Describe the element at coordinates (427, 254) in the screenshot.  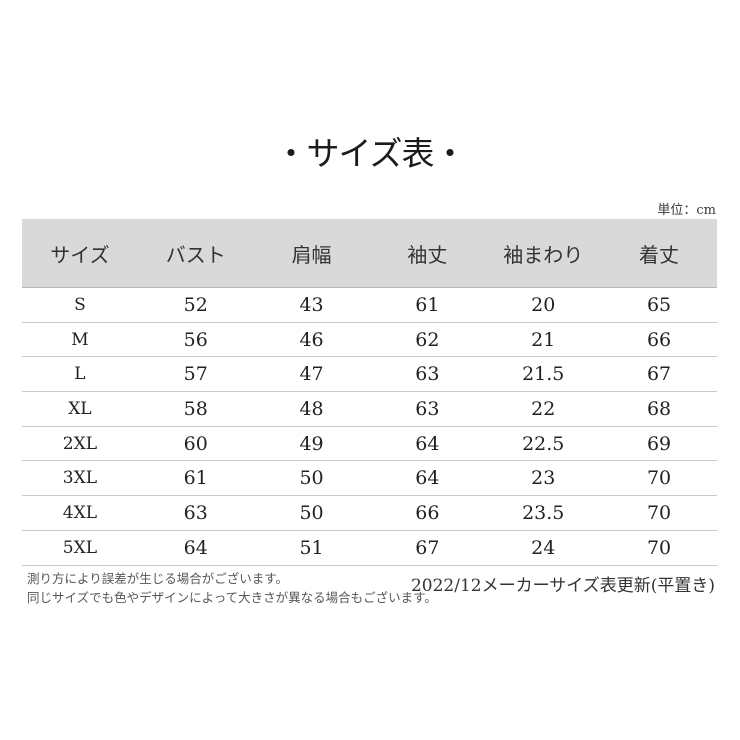
I see `column-header: 袖丈` at that location.